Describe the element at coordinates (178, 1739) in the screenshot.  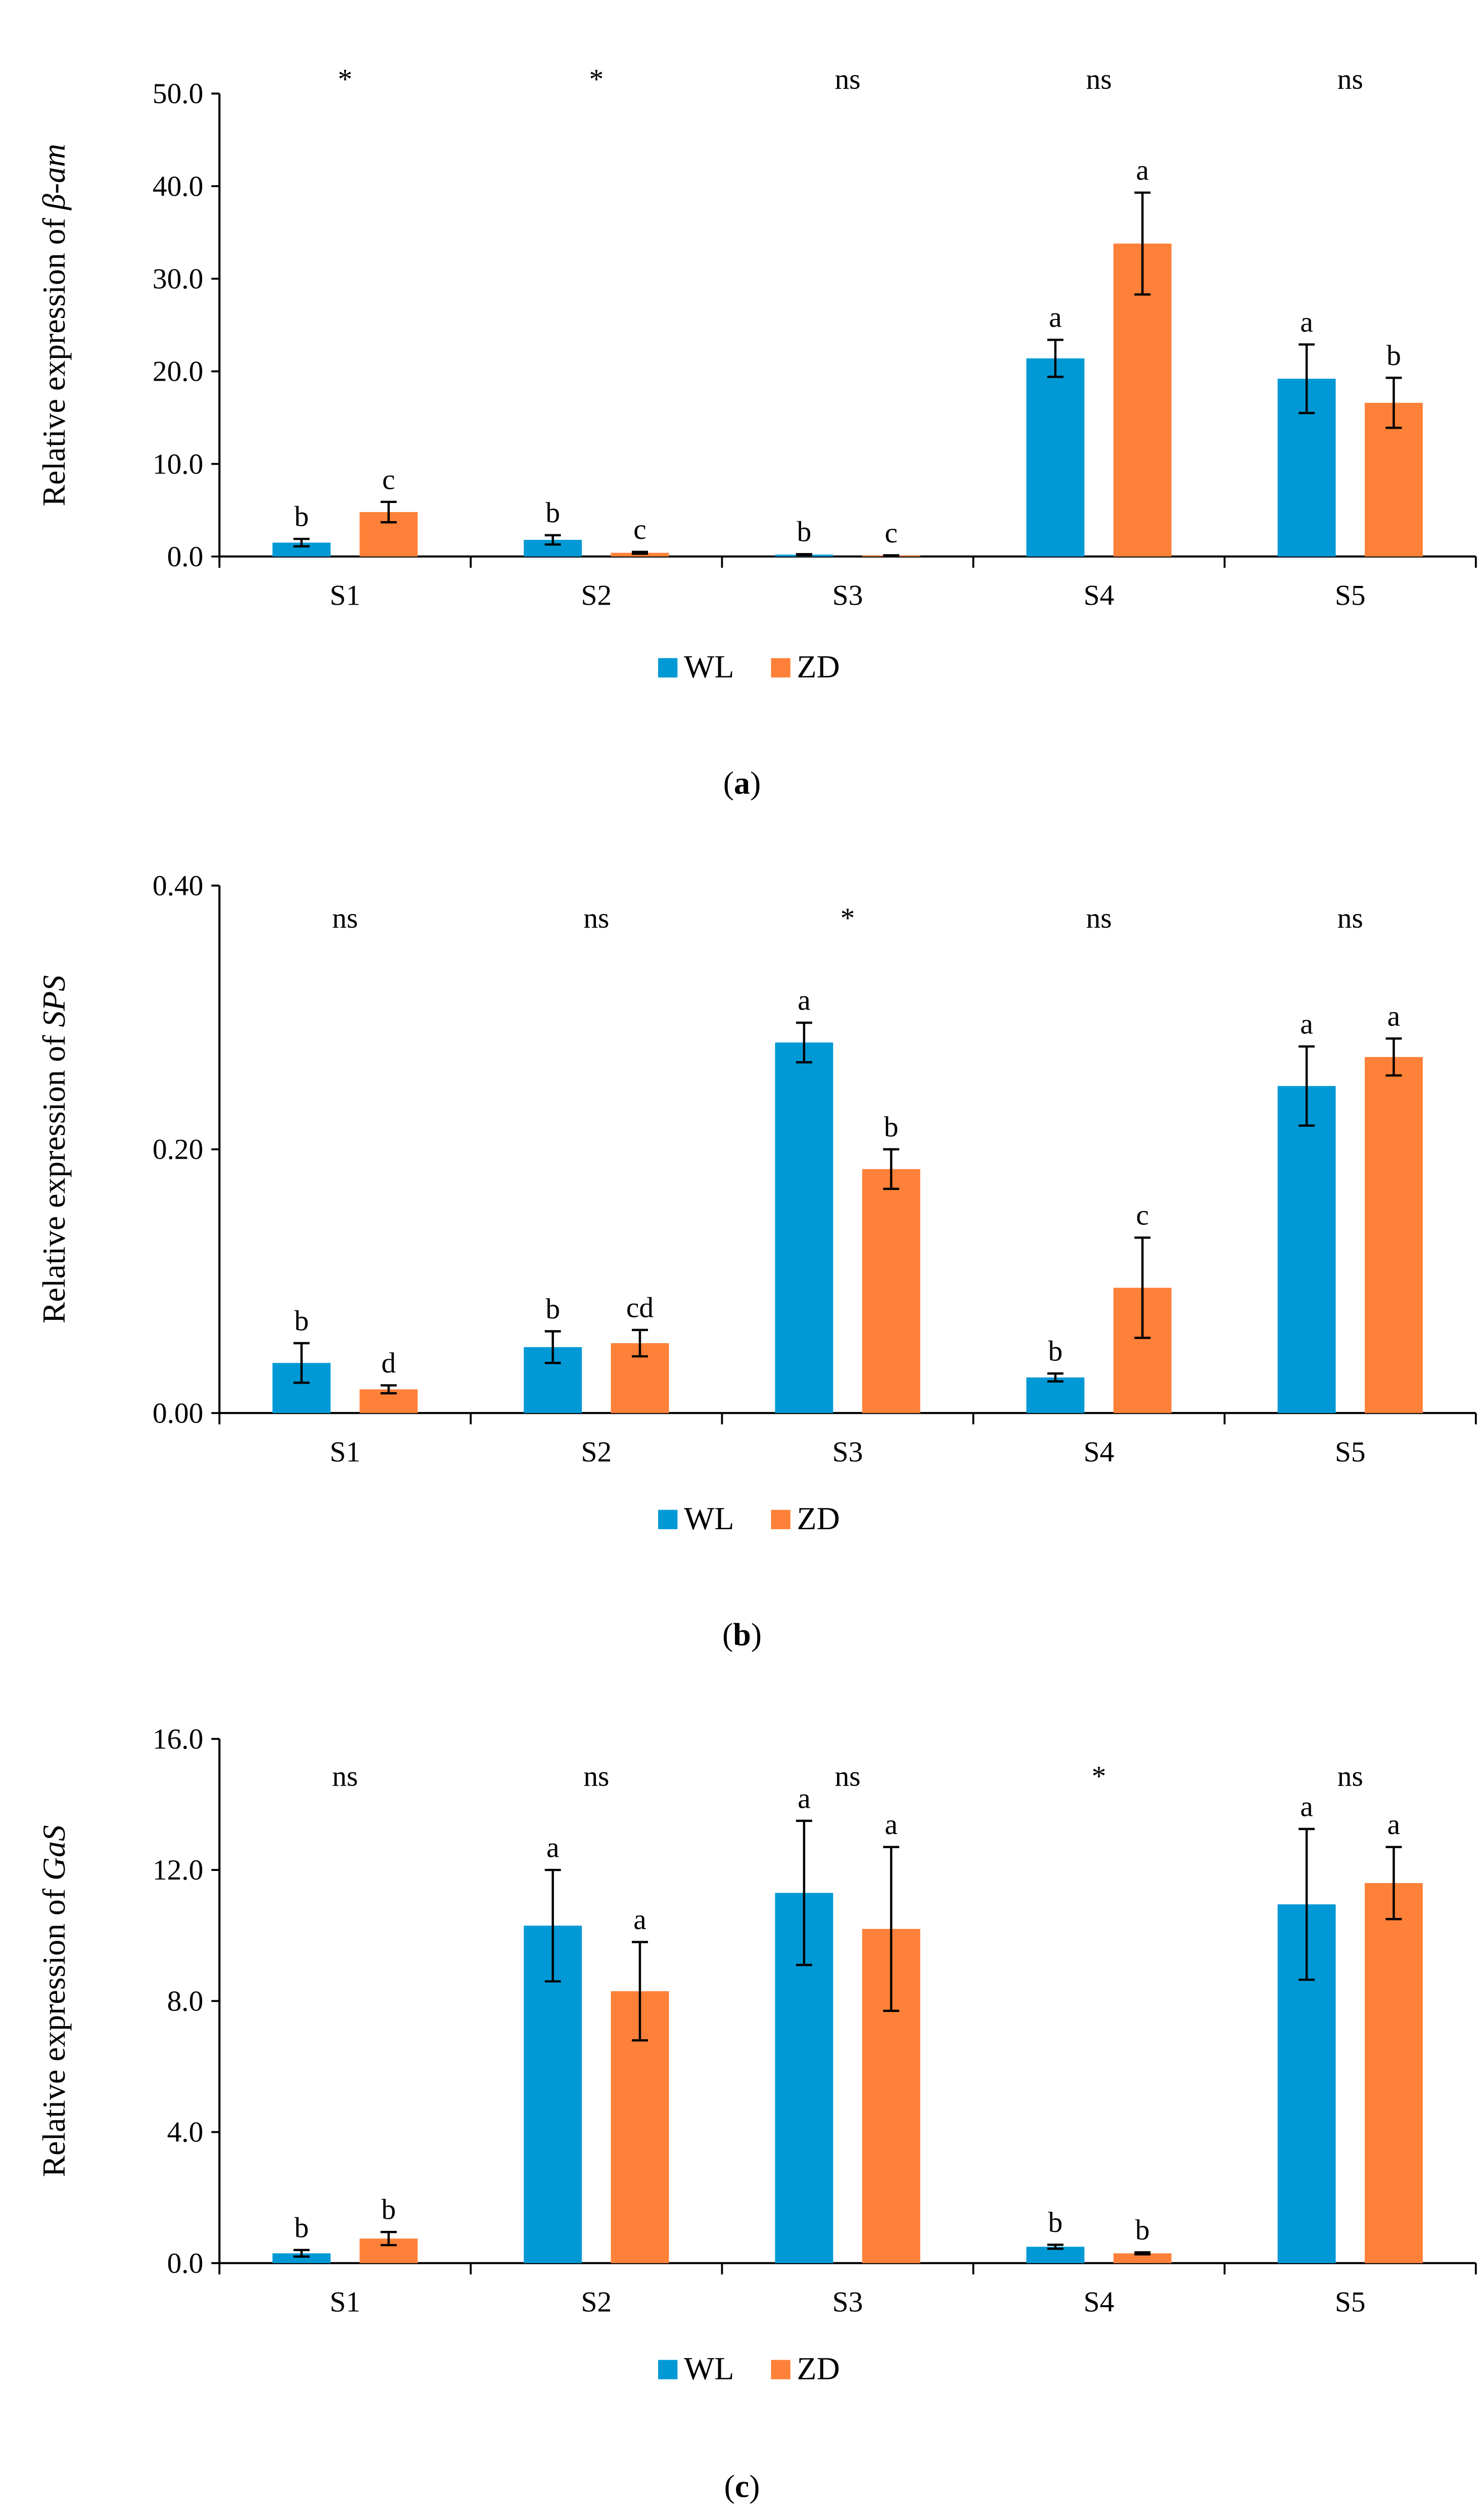
I see `y-tick-label: 16.0` at that location.